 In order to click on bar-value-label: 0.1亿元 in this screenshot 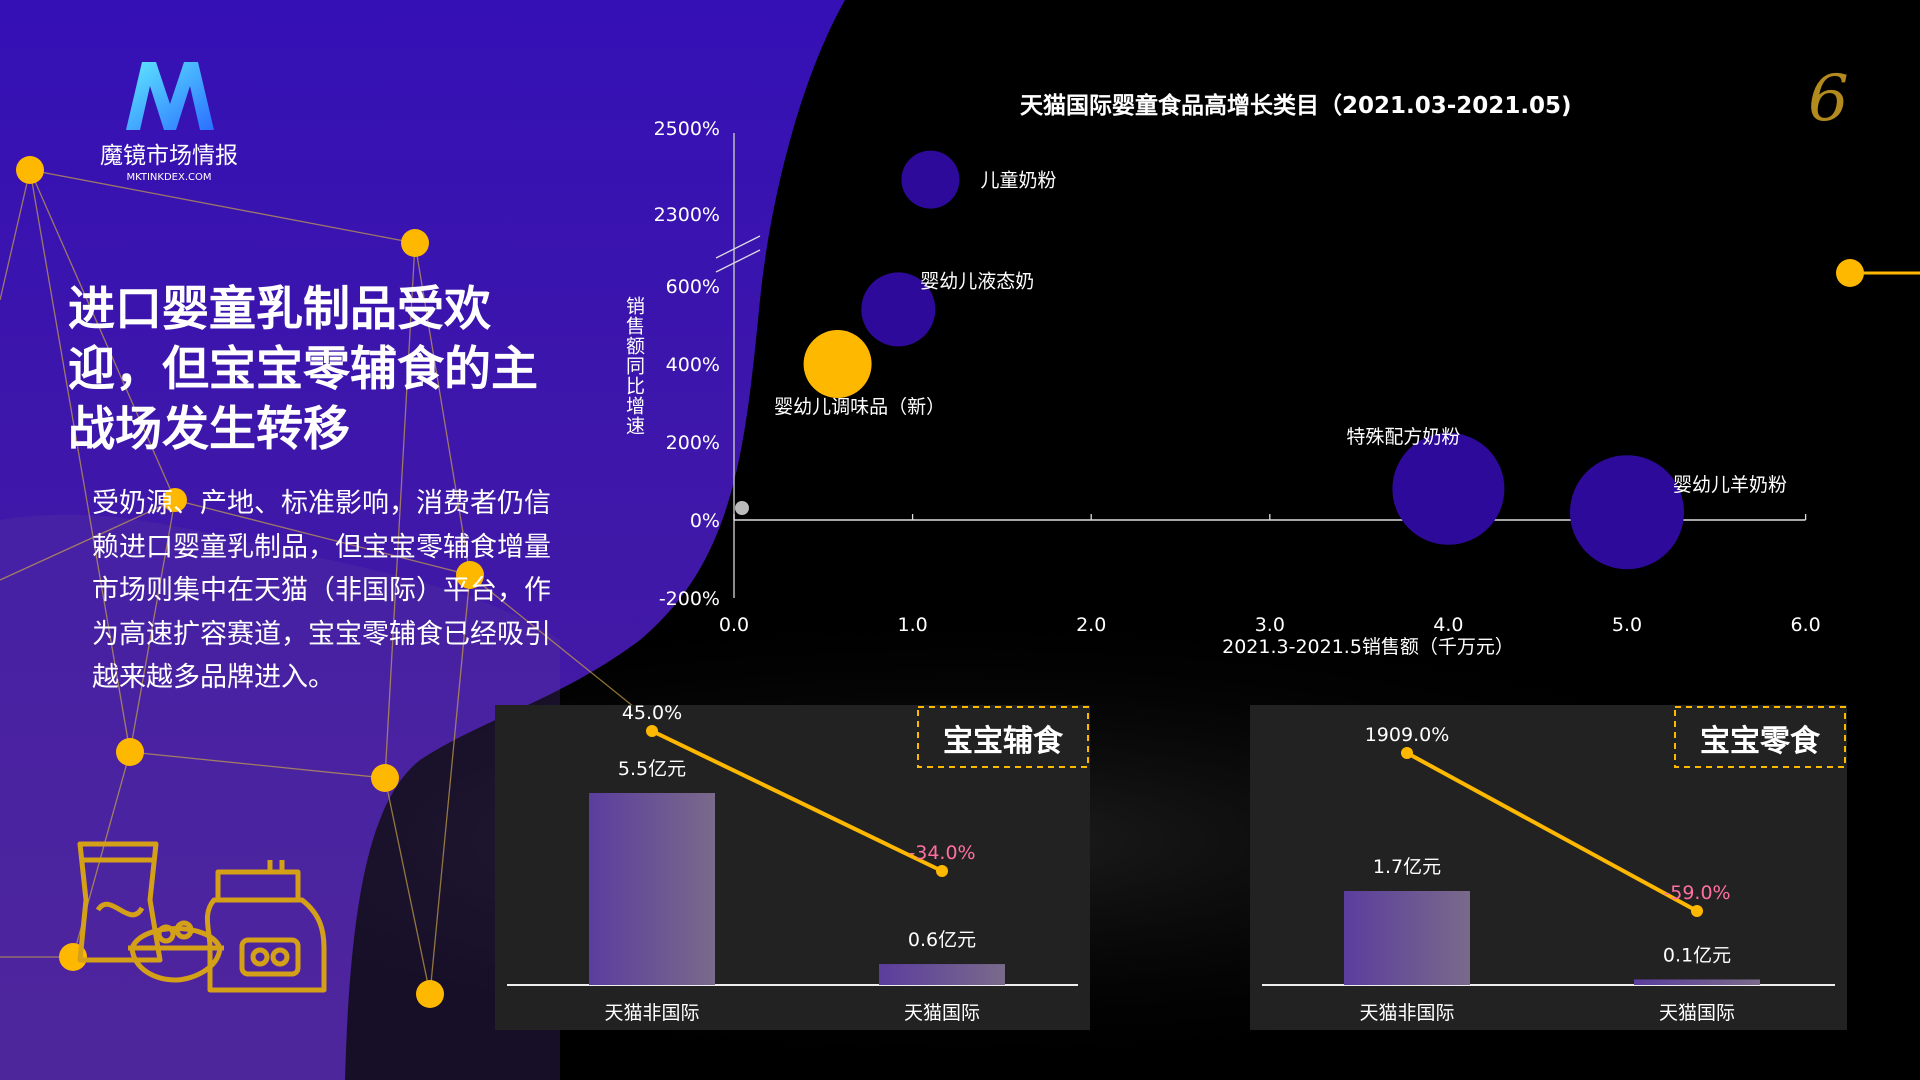, I will do `click(1697, 955)`.